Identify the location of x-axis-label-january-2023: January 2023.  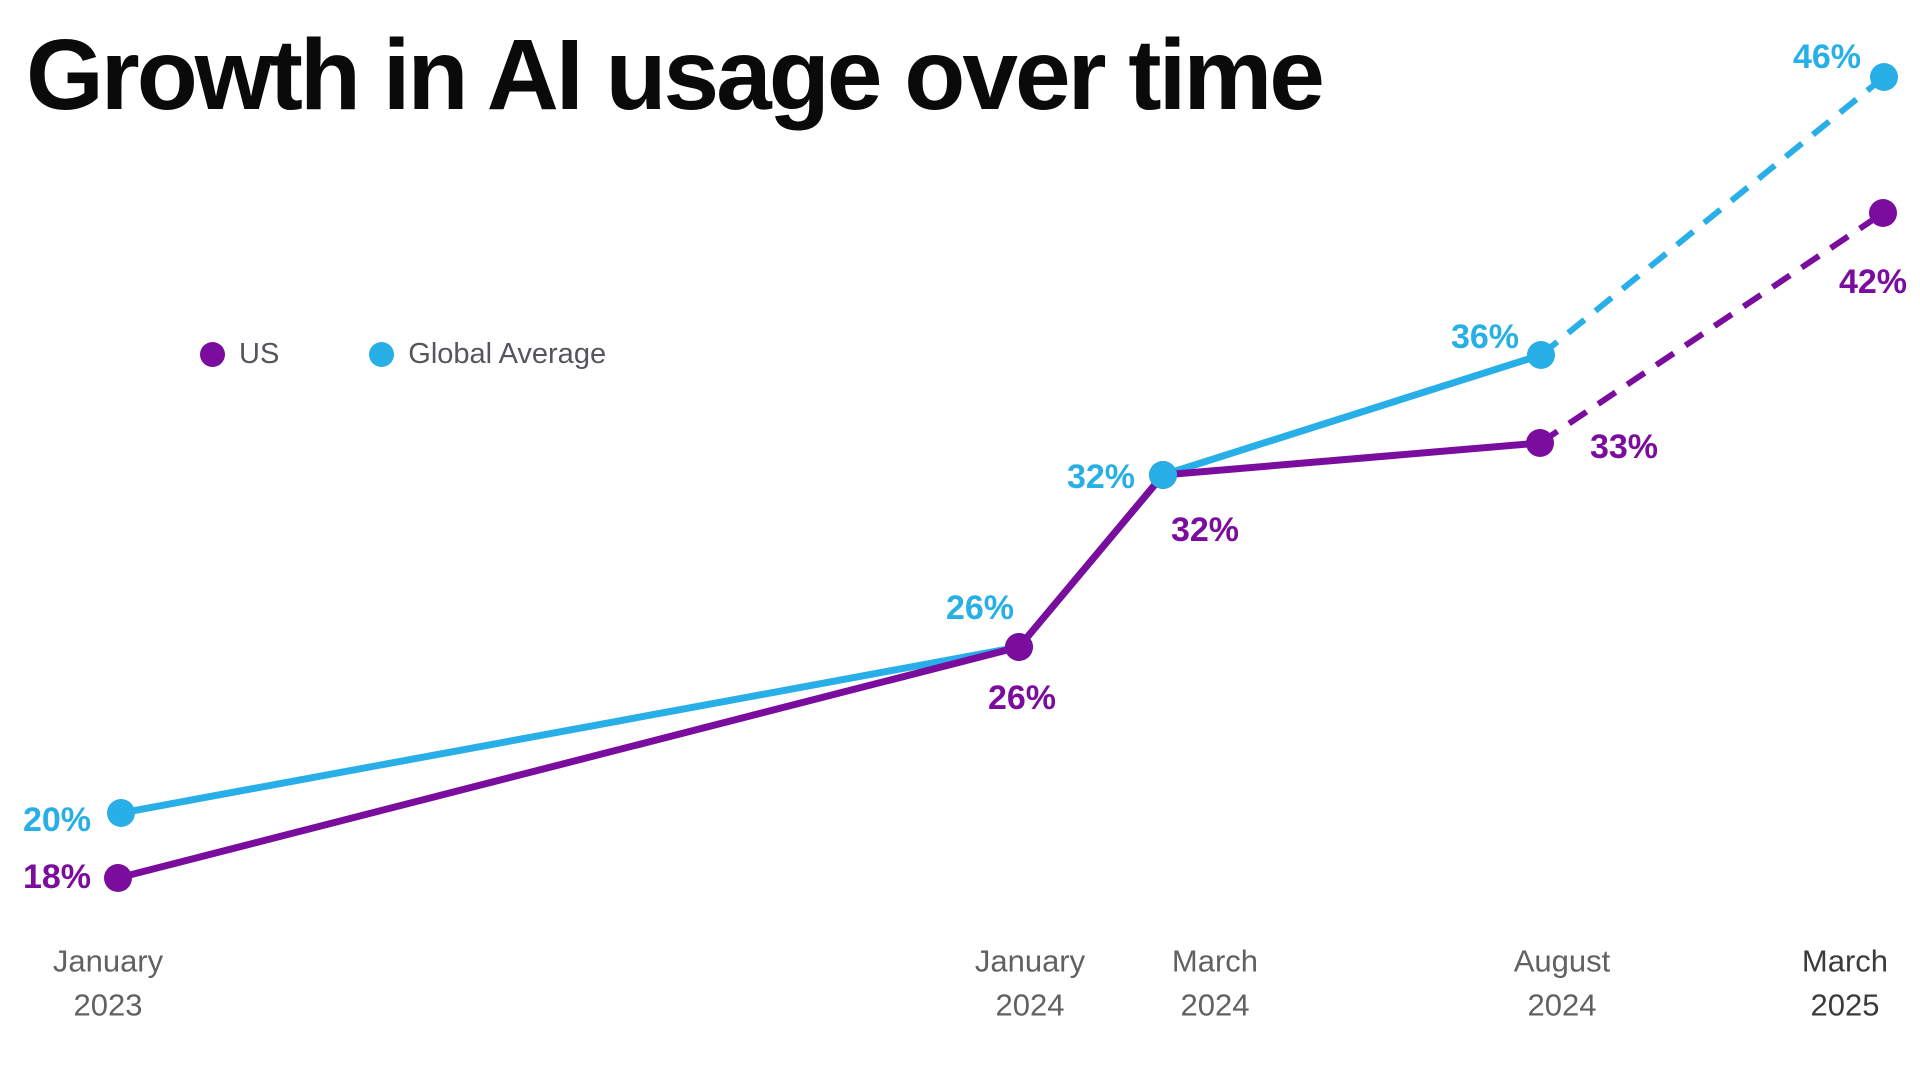
(108, 983).